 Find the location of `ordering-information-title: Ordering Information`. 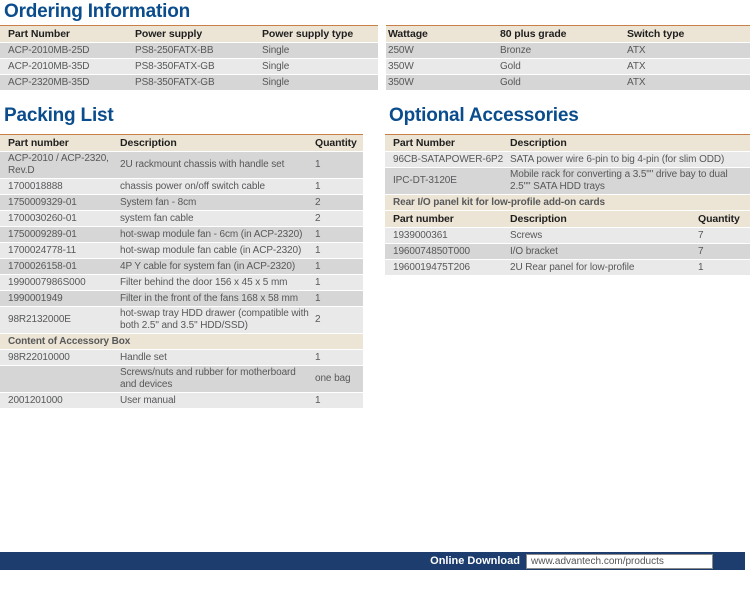

ordering-information-title: Ordering Information is located at coordinates (97, 11).